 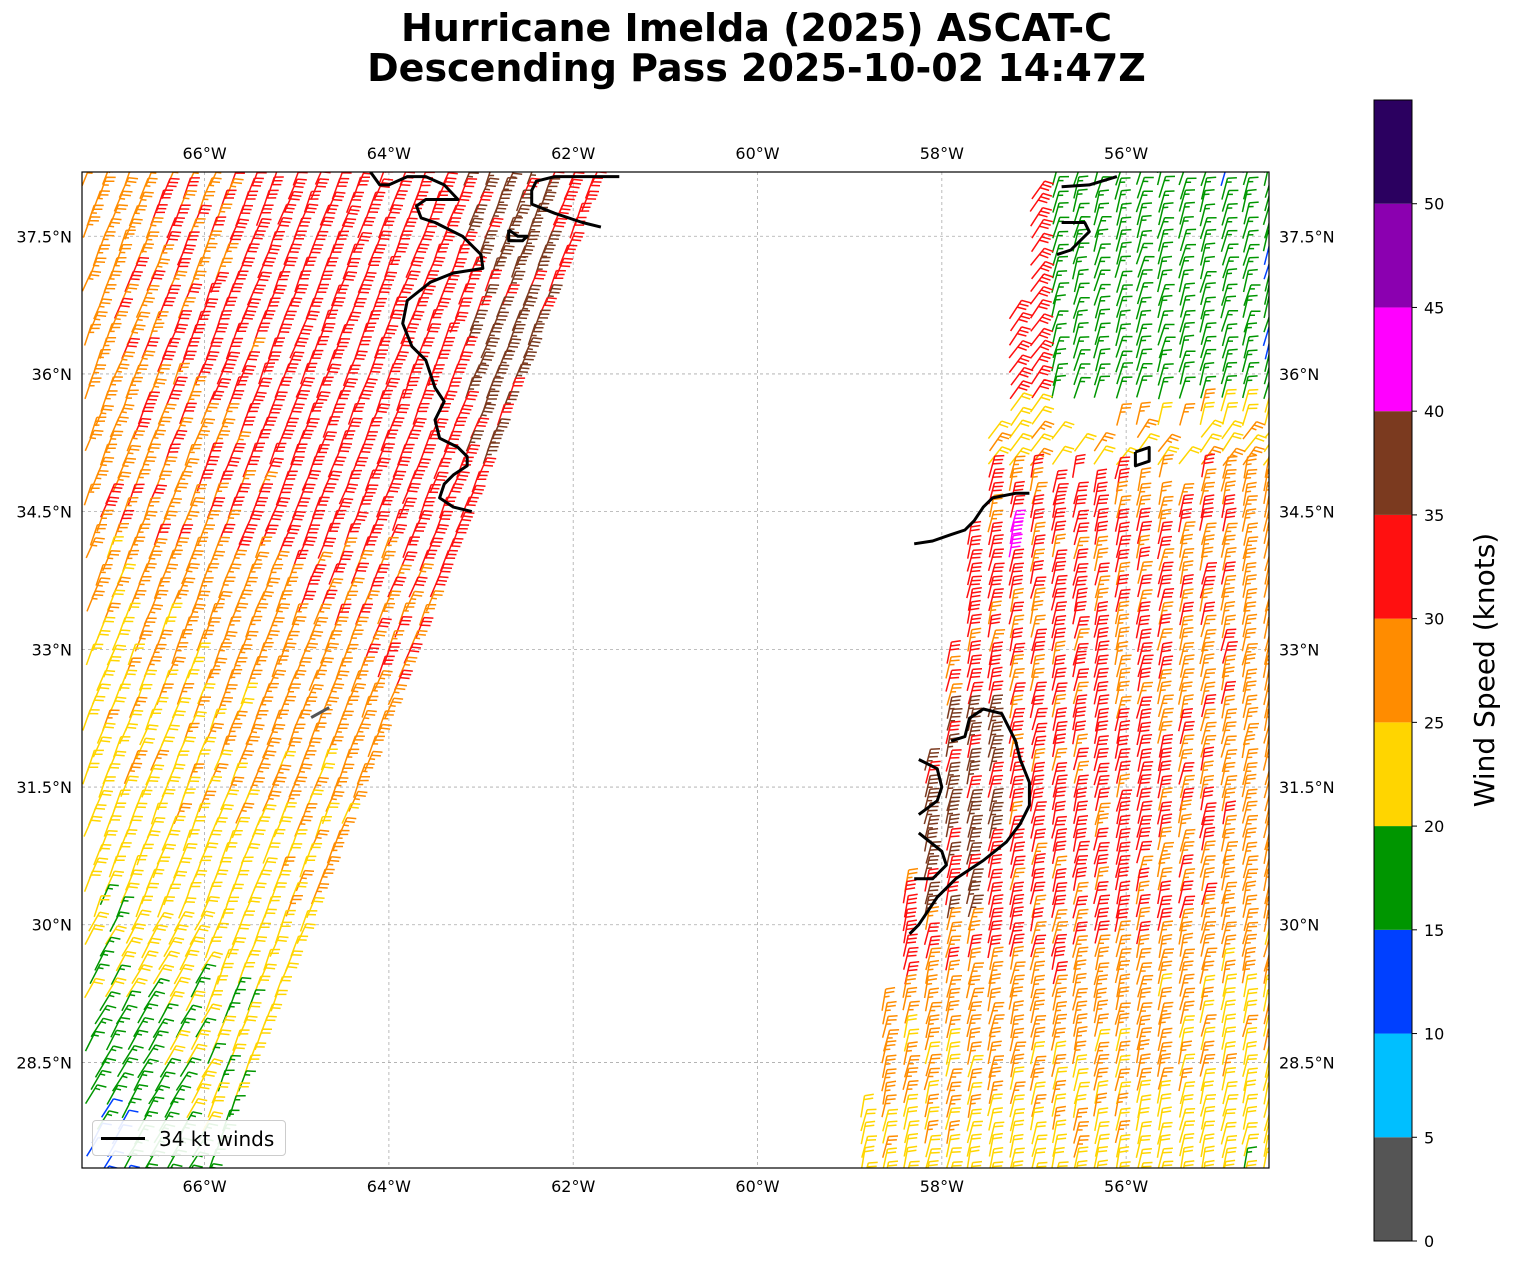 What do you see at coordinates (1307, 1062) in the screenshot?
I see `lat-tick-label-right: 28.5°N` at bounding box center [1307, 1062].